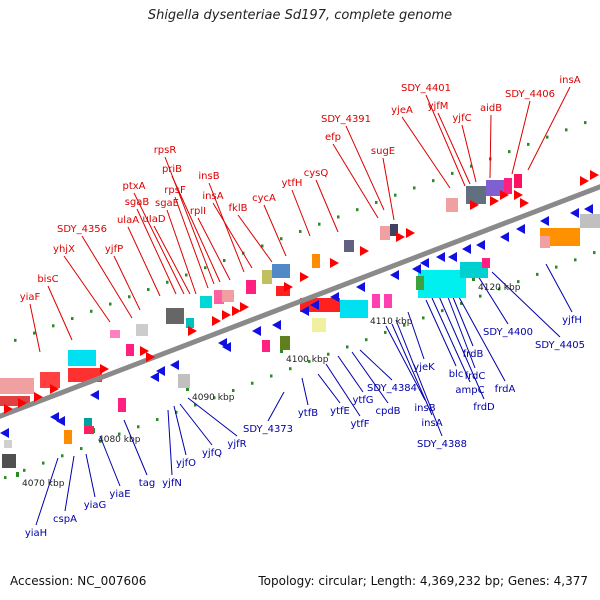 The width and height of the screenshot is (600, 600). What do you see at coordinates (236, 444) in the screenshot?
I see `gene-label-bottom: yjfR` at bounding box center [236, 444].